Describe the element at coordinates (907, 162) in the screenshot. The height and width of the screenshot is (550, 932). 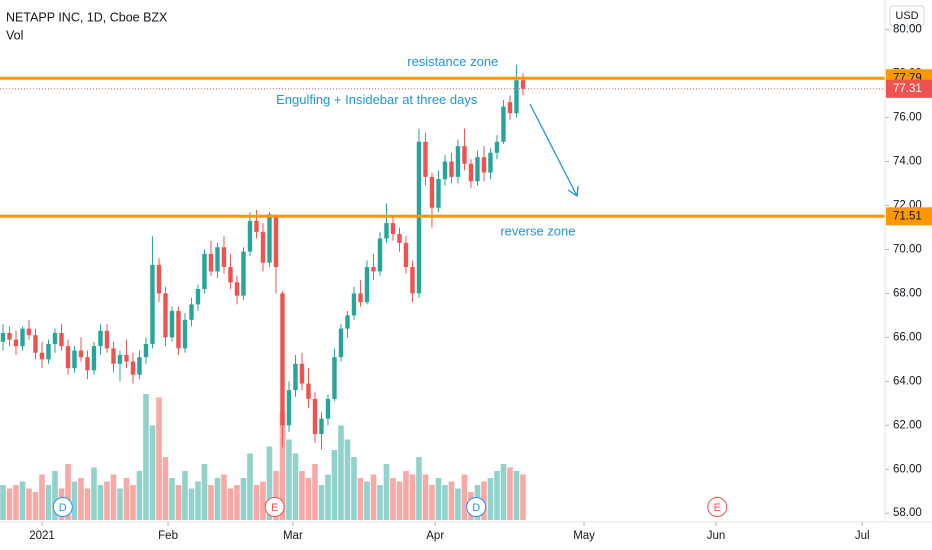
I see `y-tick-label: 74.00` at that location.